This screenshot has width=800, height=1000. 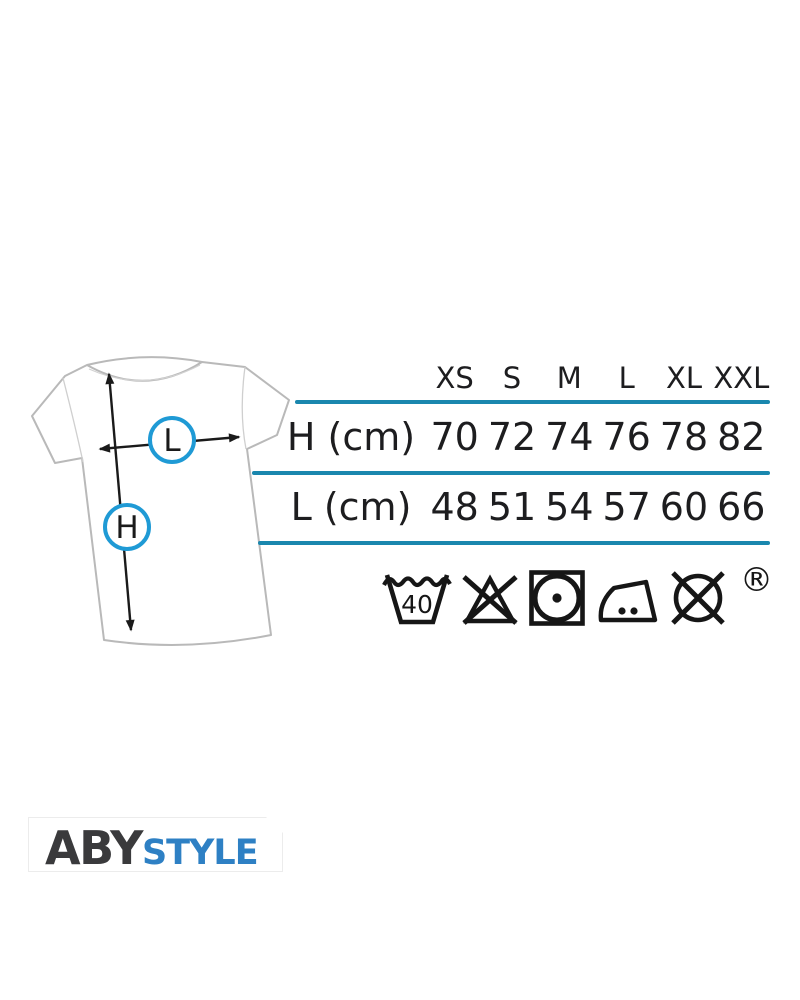 I want to click on size-value: 70, so click(x=454, y=436).